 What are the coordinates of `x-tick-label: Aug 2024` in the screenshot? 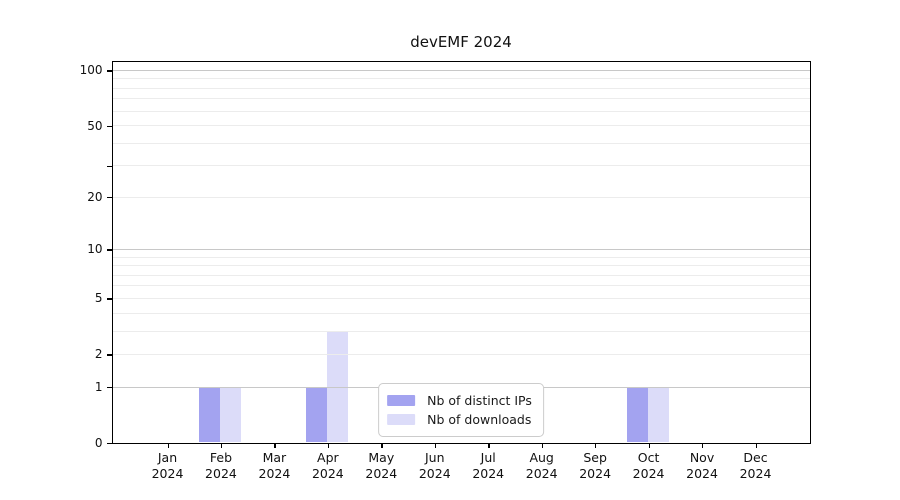 It's located at (542, 465).